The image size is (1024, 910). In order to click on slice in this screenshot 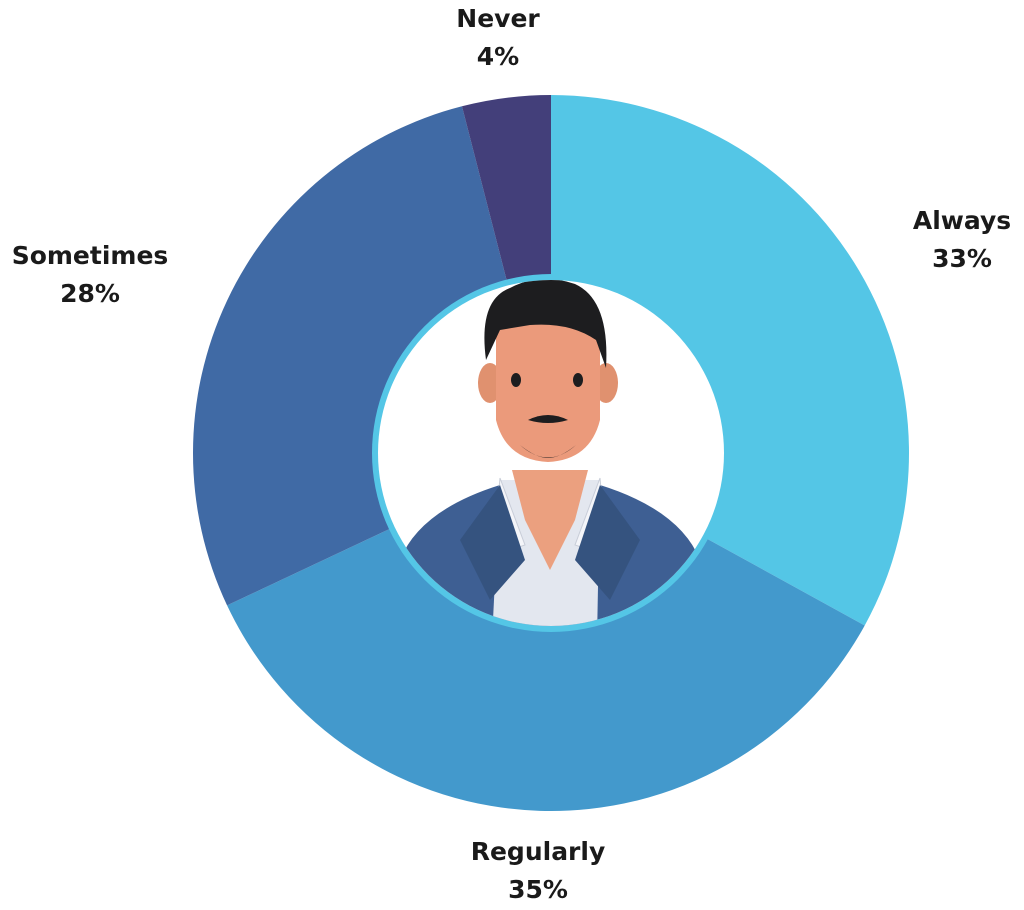, I will do `click(506, 201)`.